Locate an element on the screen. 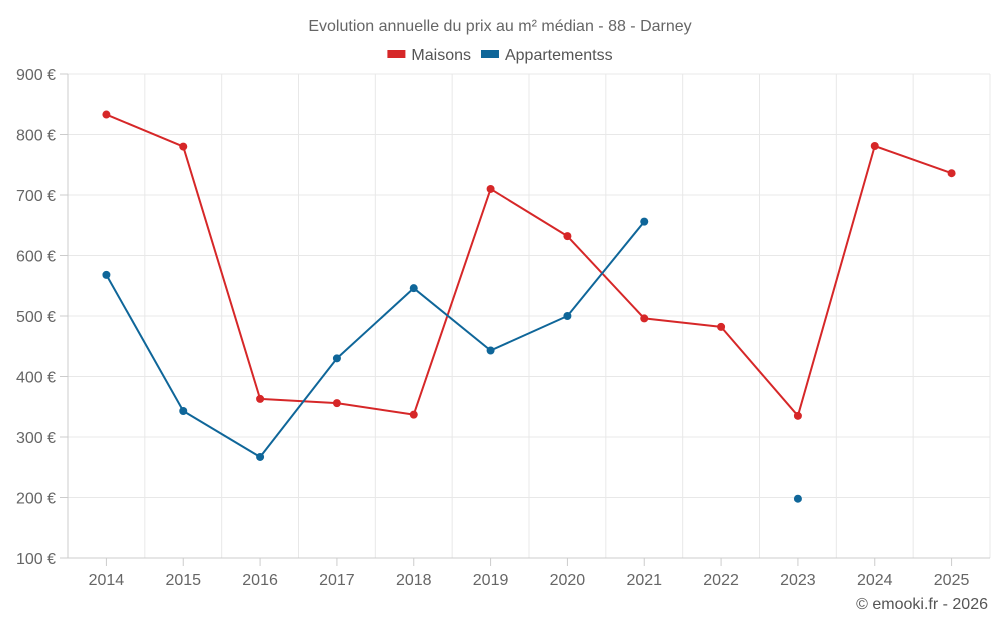  y-tick-label: 600 € is located at coordinates (36, 257).